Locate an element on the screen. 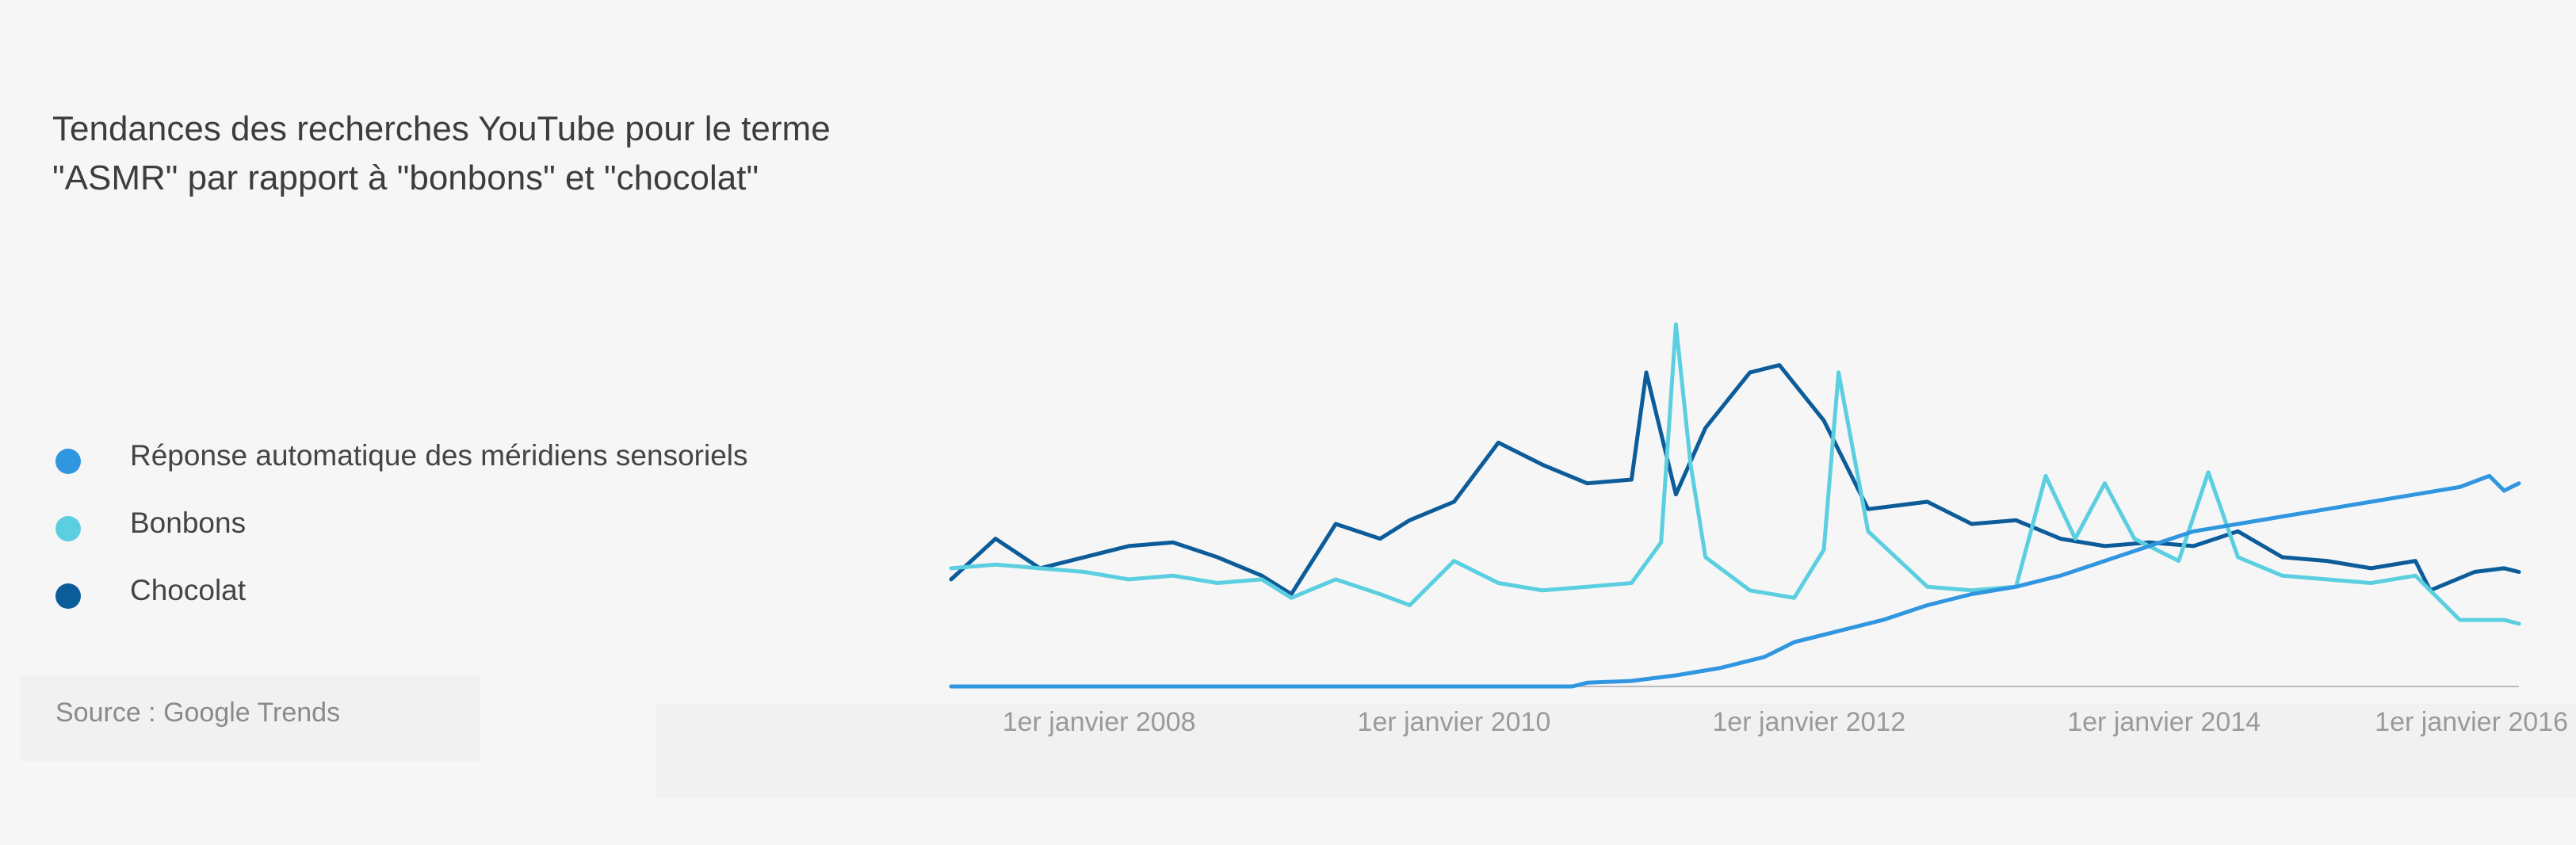 This screenshot has width=2576, height=845. x-tick-label: 1er janvier 2010 is located at coordinates (1454, 722).